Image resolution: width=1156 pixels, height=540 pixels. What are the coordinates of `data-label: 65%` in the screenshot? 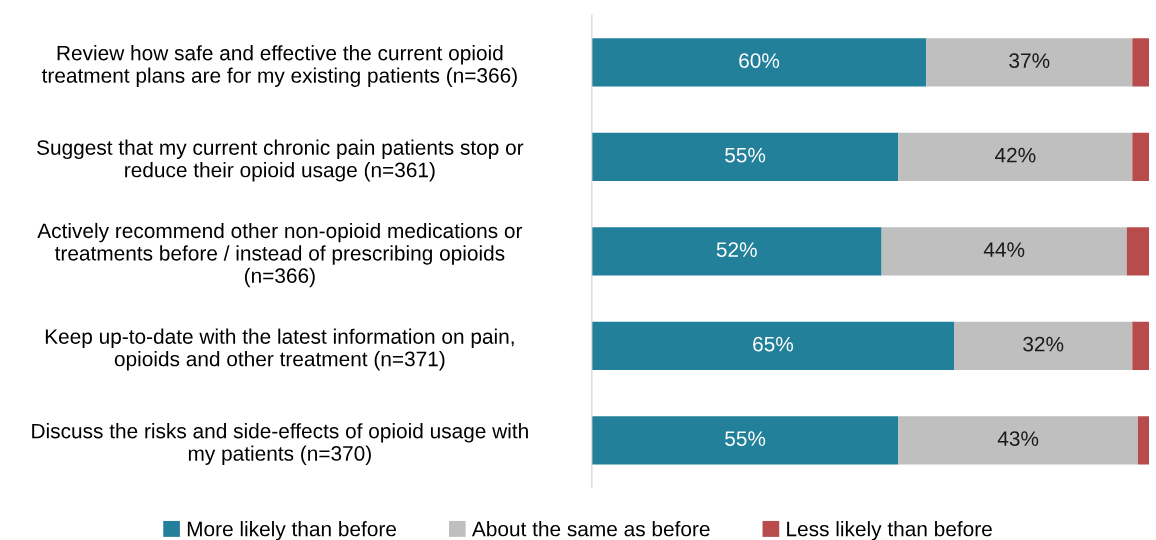 It's located at (773, 344).